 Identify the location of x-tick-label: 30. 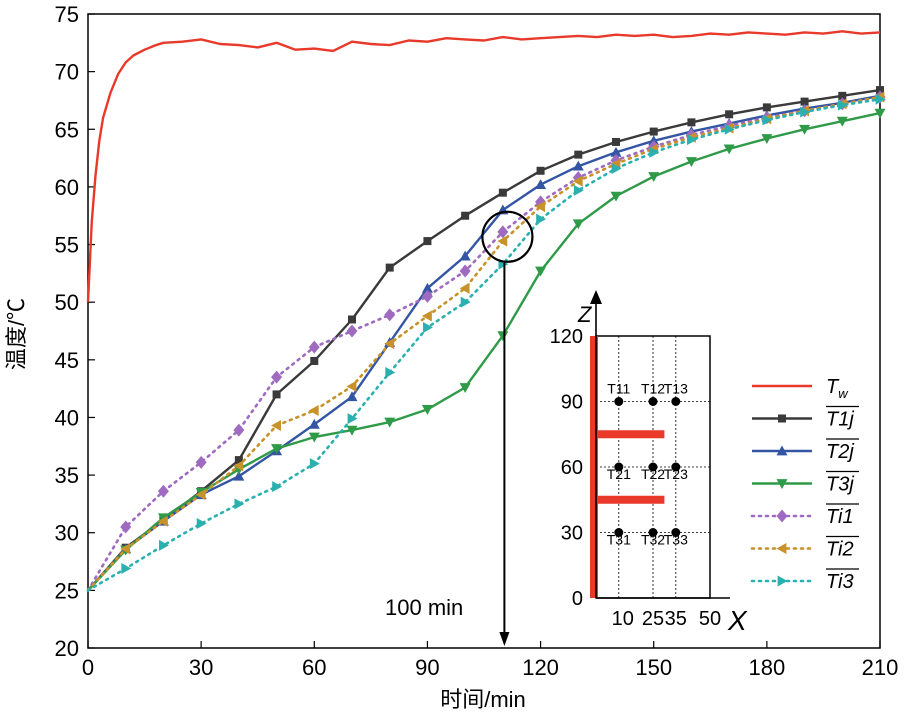
(201, 667).